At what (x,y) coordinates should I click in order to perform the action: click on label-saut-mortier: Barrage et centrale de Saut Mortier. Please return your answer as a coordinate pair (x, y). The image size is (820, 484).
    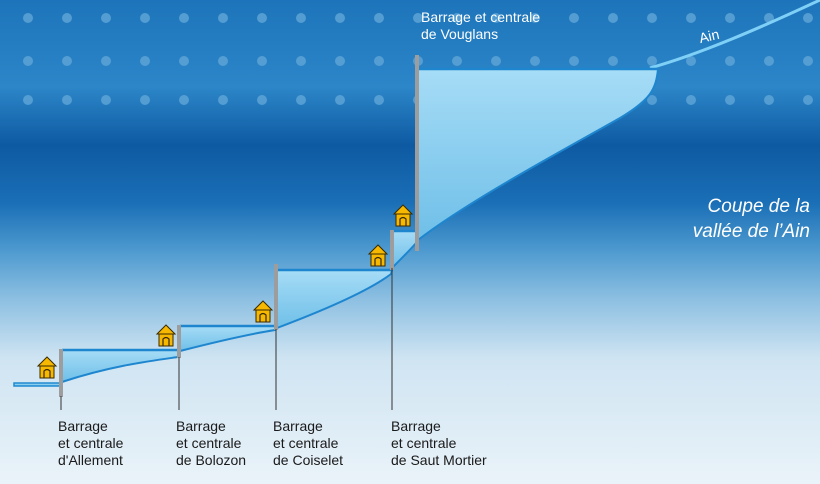
    Looking at the image, I should click on (439, 443).